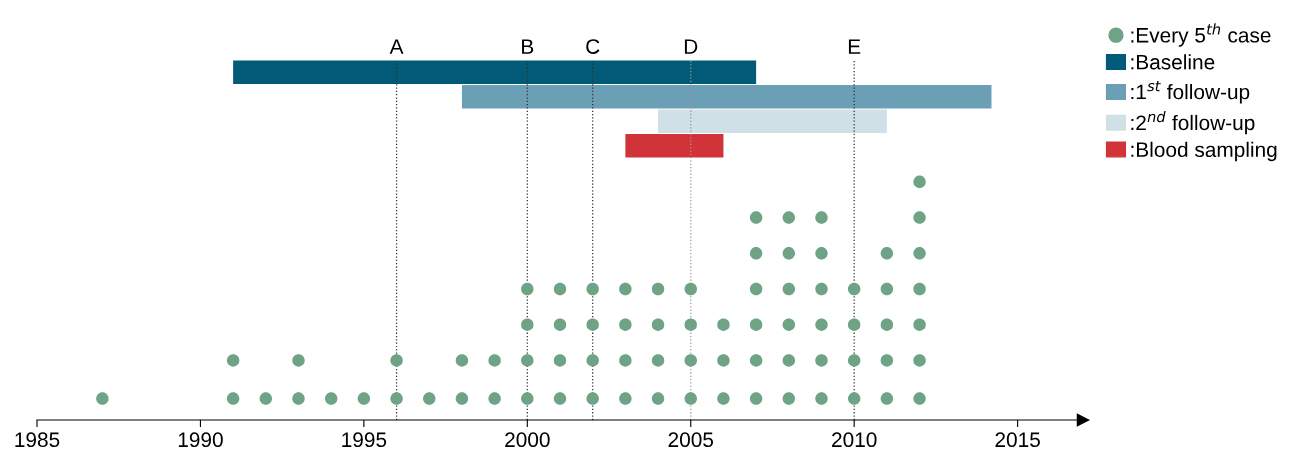 The height and width of the screenshot is (461, 1303). Describe the element at coordinates (1201, 35) in the screenshot. I see `legend-label: :Every 5$^{th}$ case` at that location.